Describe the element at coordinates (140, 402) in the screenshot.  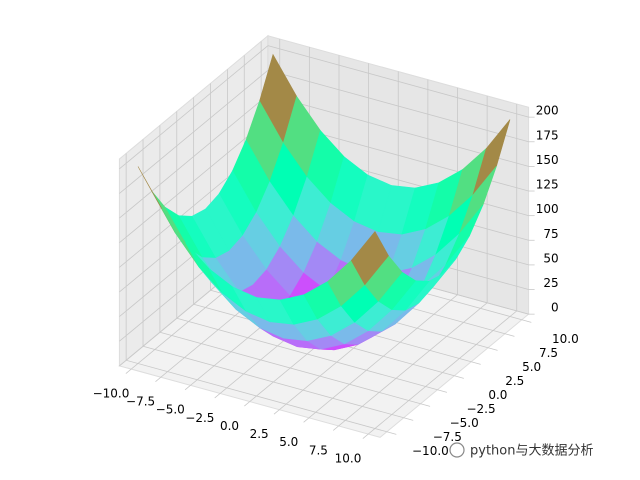
I see `x-tick-label: −7.5` at that location.